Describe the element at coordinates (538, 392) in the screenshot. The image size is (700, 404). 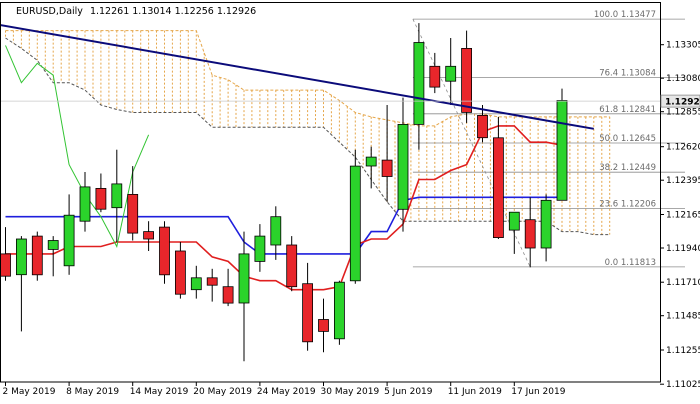
I see `x-tick-label: 17 Jun 2019` at that location.